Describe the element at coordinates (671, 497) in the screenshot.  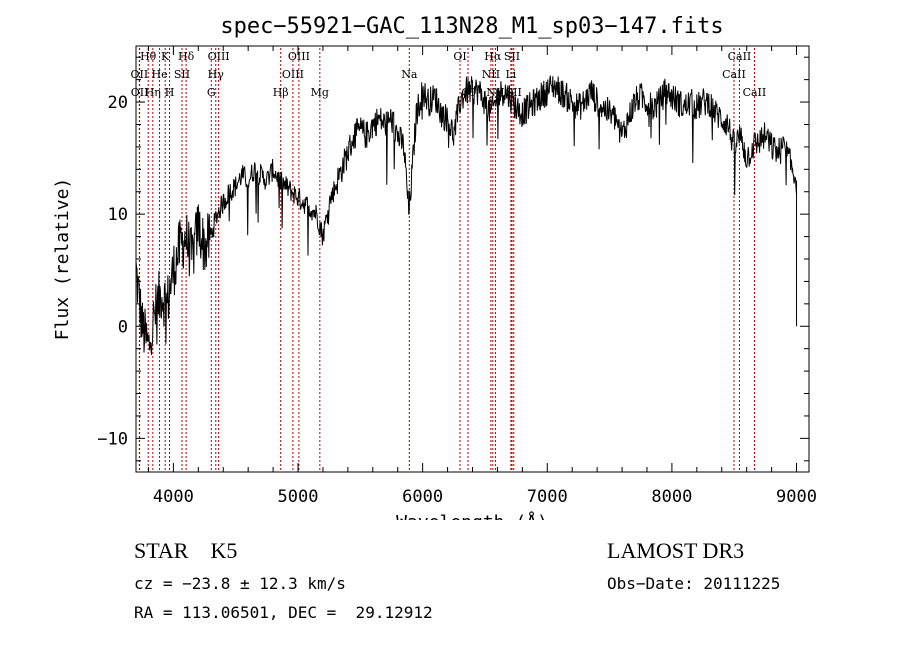
I see `x-tick-label: 8000` at that location.